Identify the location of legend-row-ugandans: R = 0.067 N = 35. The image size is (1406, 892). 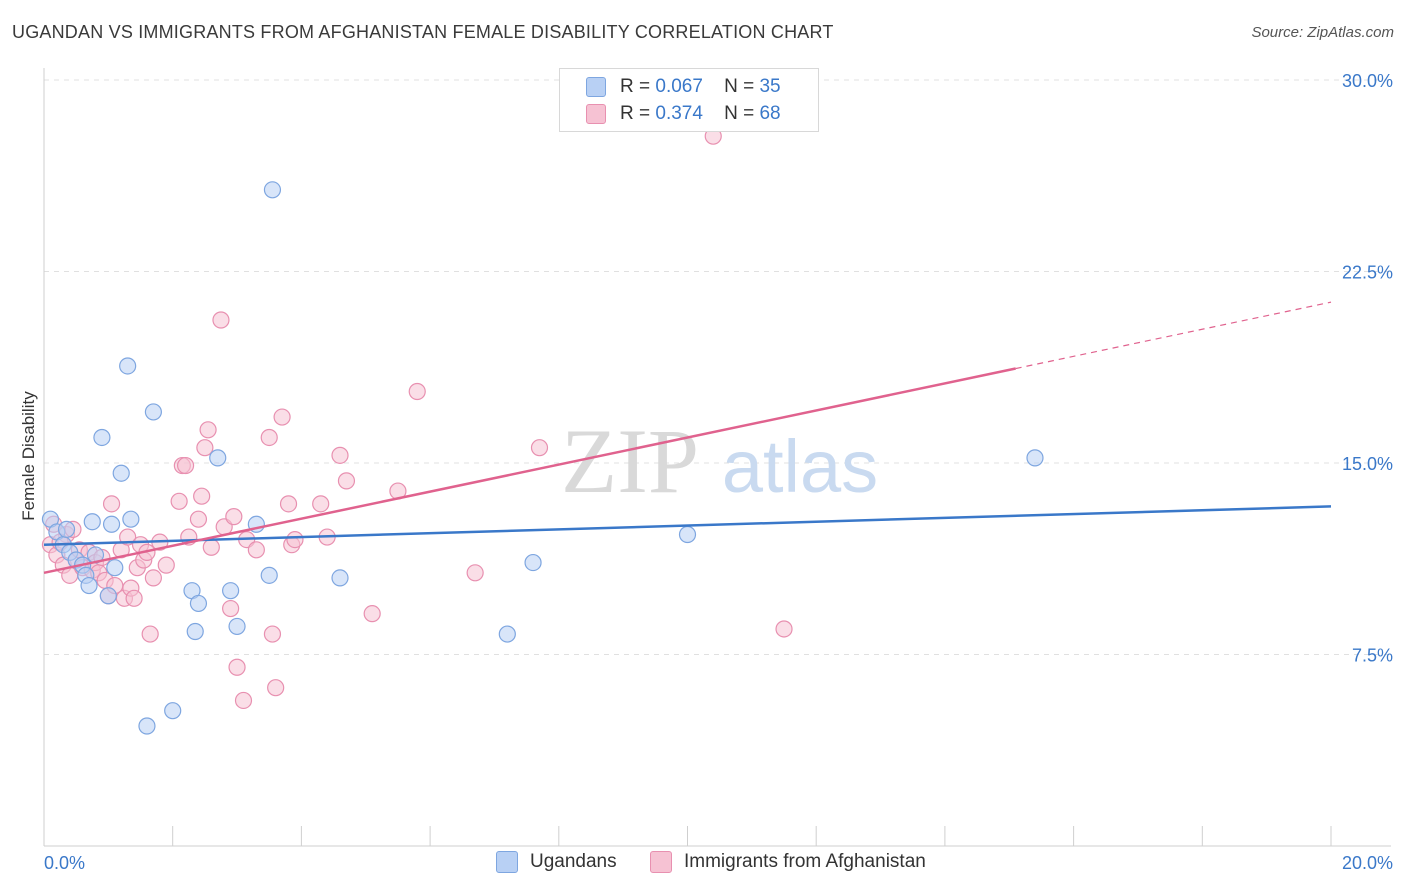
(683, 87).